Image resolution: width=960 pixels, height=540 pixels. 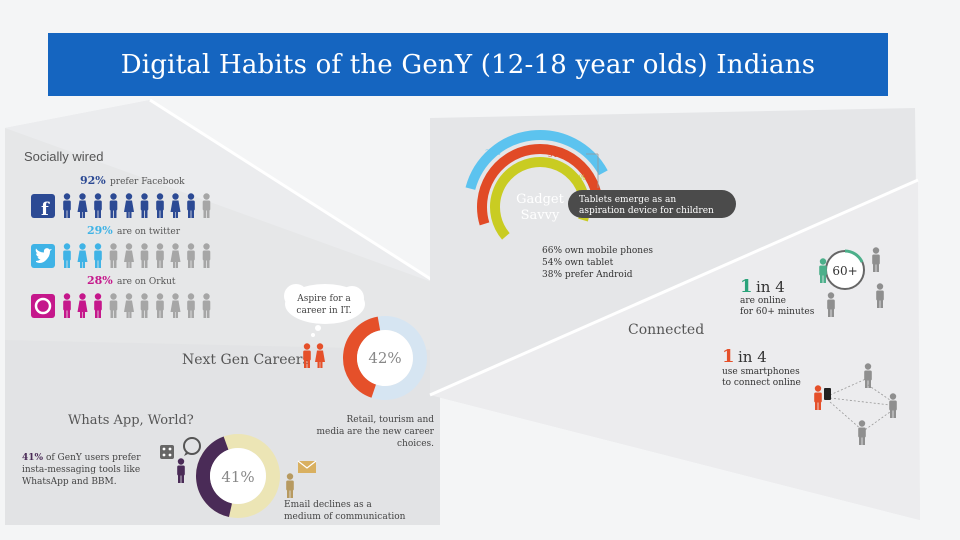 I want to click on facebook-icon, so click(x=43, y=206).